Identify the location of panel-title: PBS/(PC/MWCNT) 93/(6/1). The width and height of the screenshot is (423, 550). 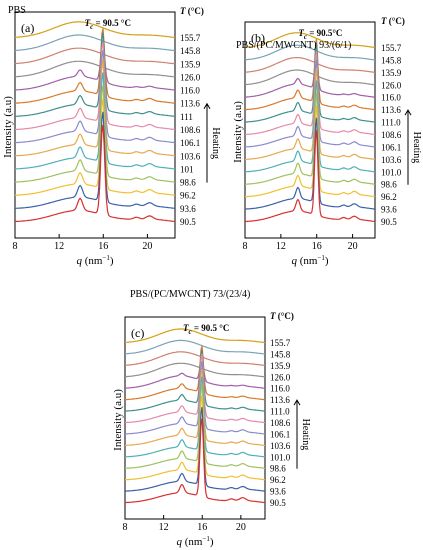
(293, 45).